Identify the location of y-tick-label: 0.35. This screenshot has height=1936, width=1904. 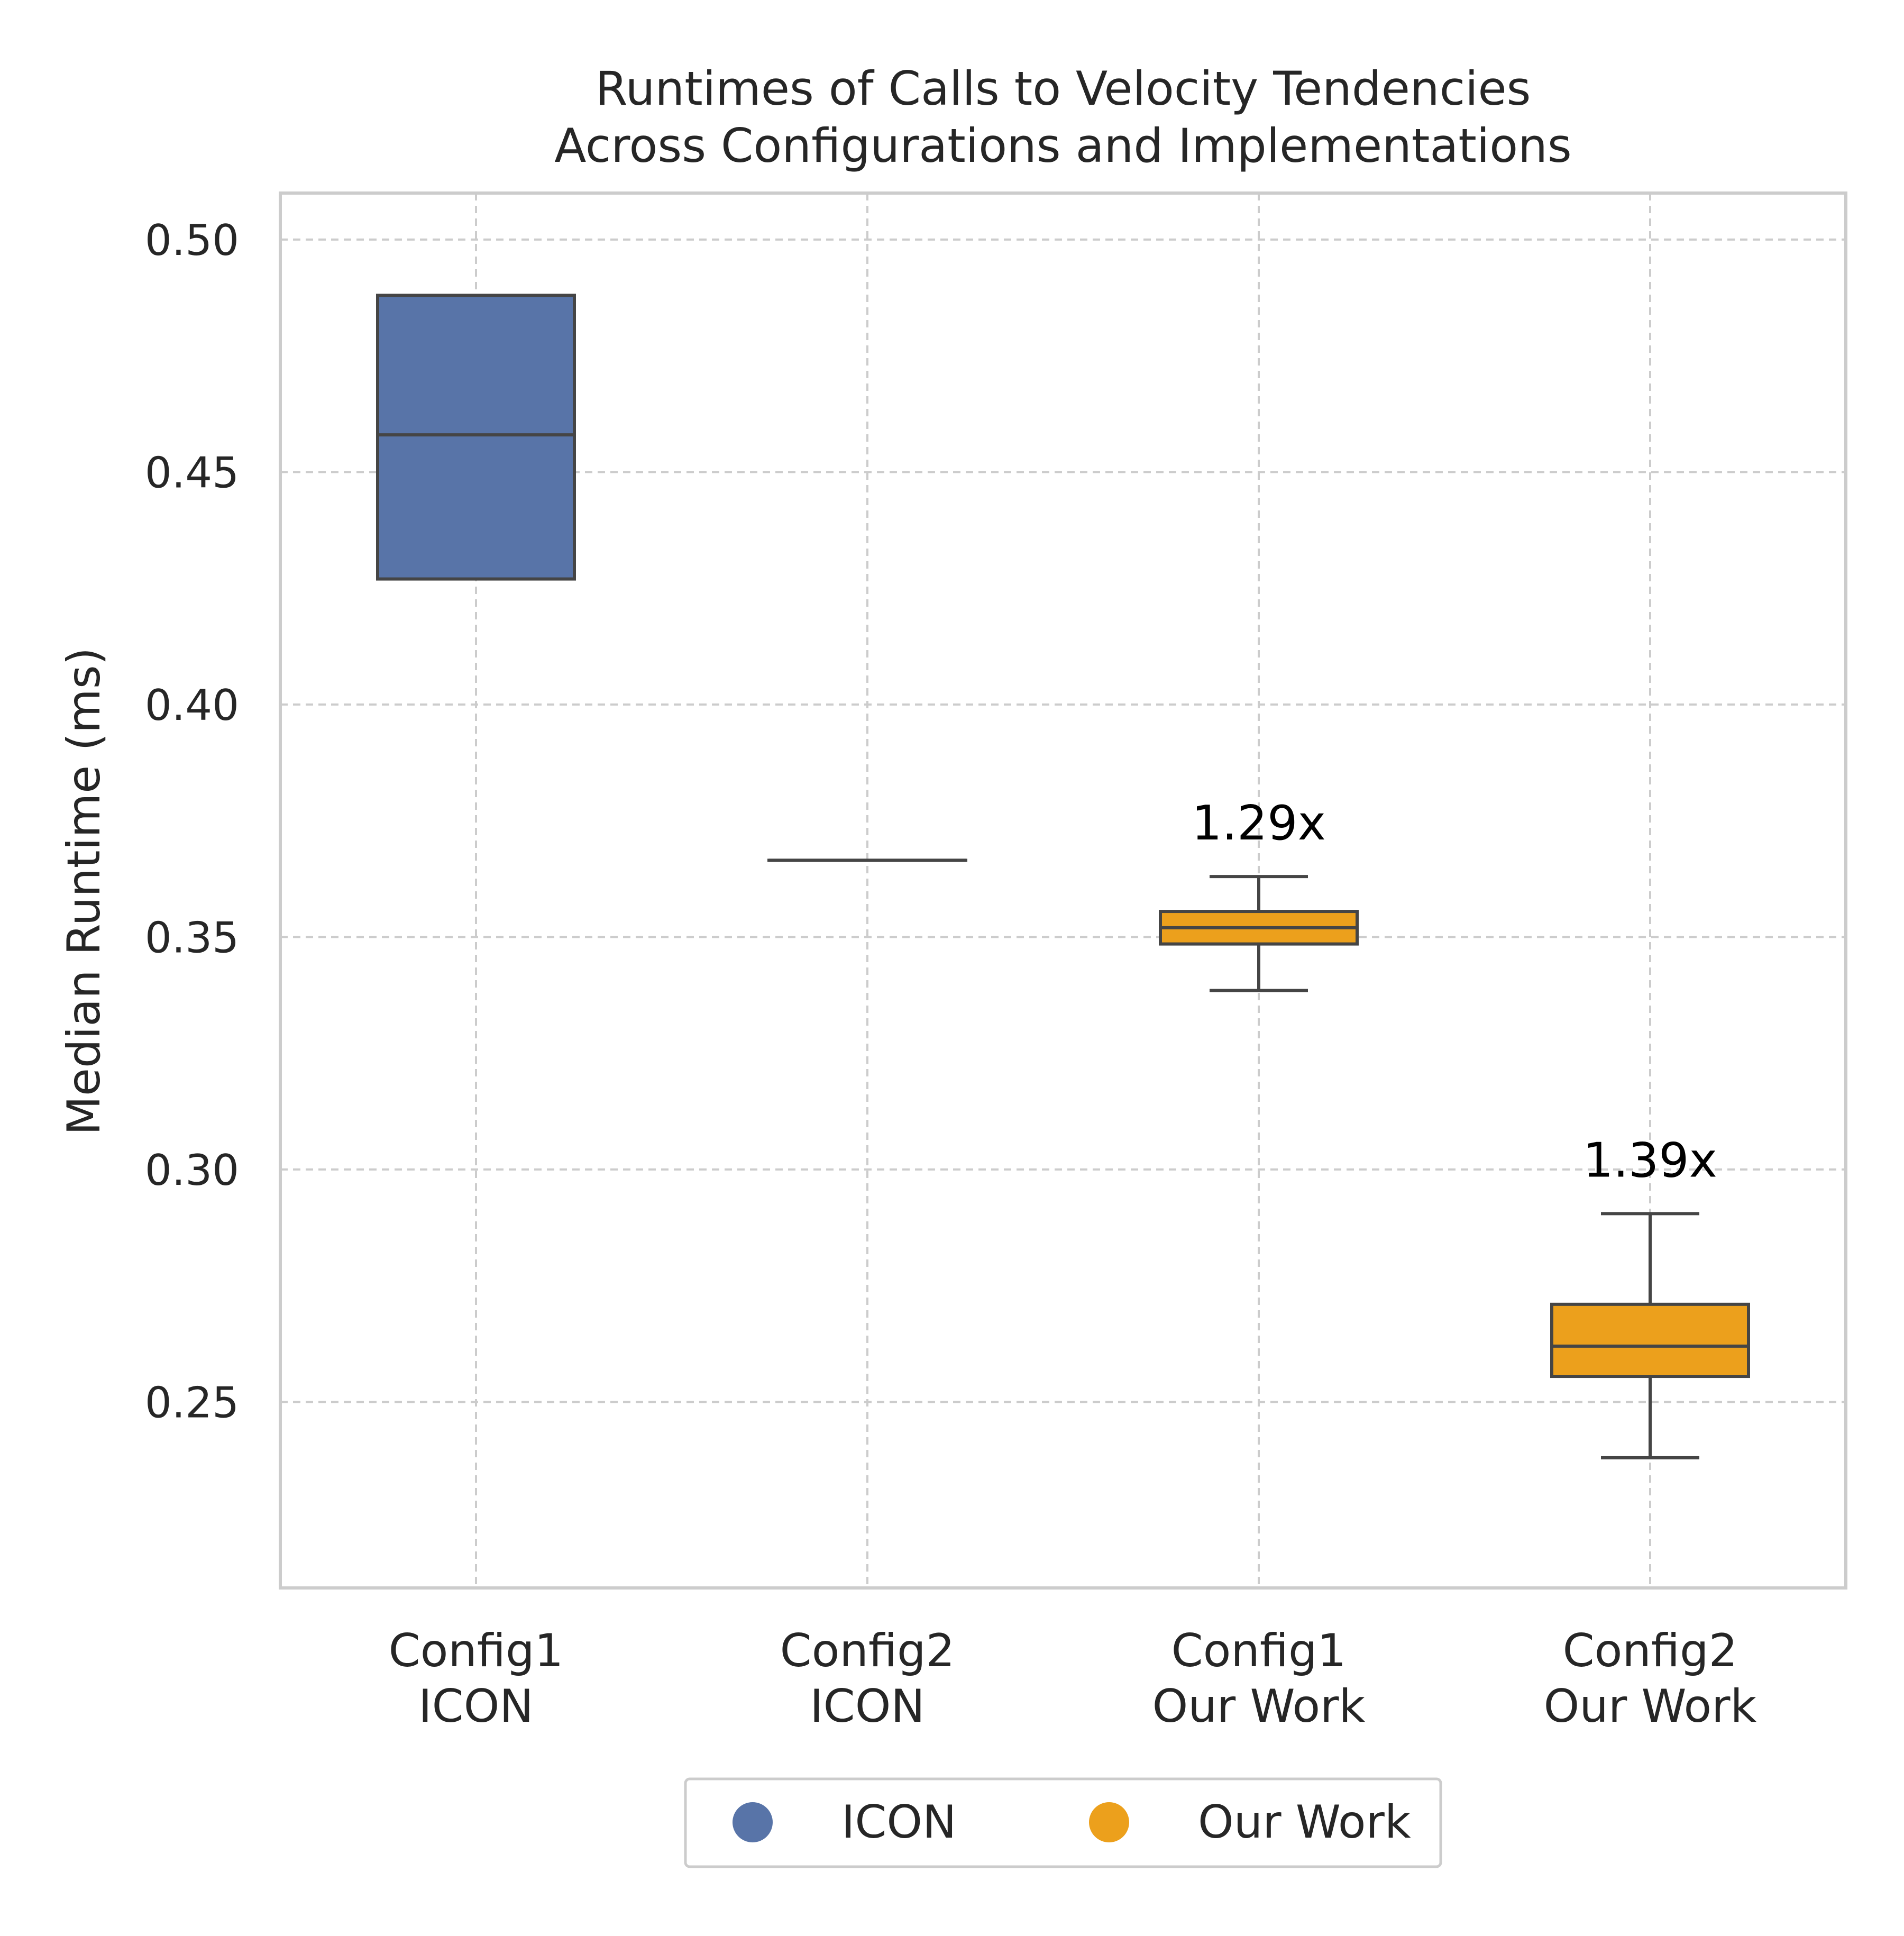
(192, 937).